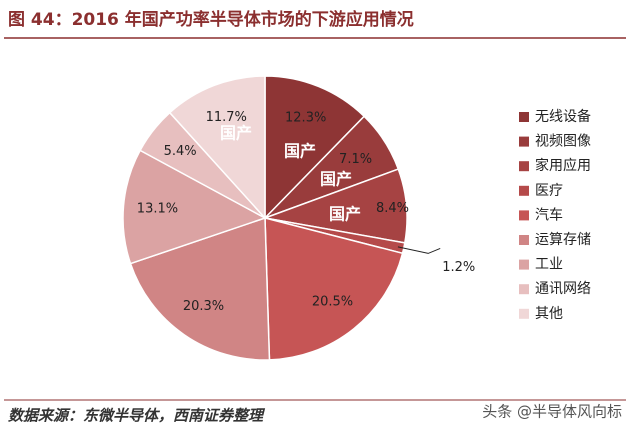  I want to click on chart-title: 图 44：2016 年国产功率半导体市场的下游应用情况, so click(211, 19).